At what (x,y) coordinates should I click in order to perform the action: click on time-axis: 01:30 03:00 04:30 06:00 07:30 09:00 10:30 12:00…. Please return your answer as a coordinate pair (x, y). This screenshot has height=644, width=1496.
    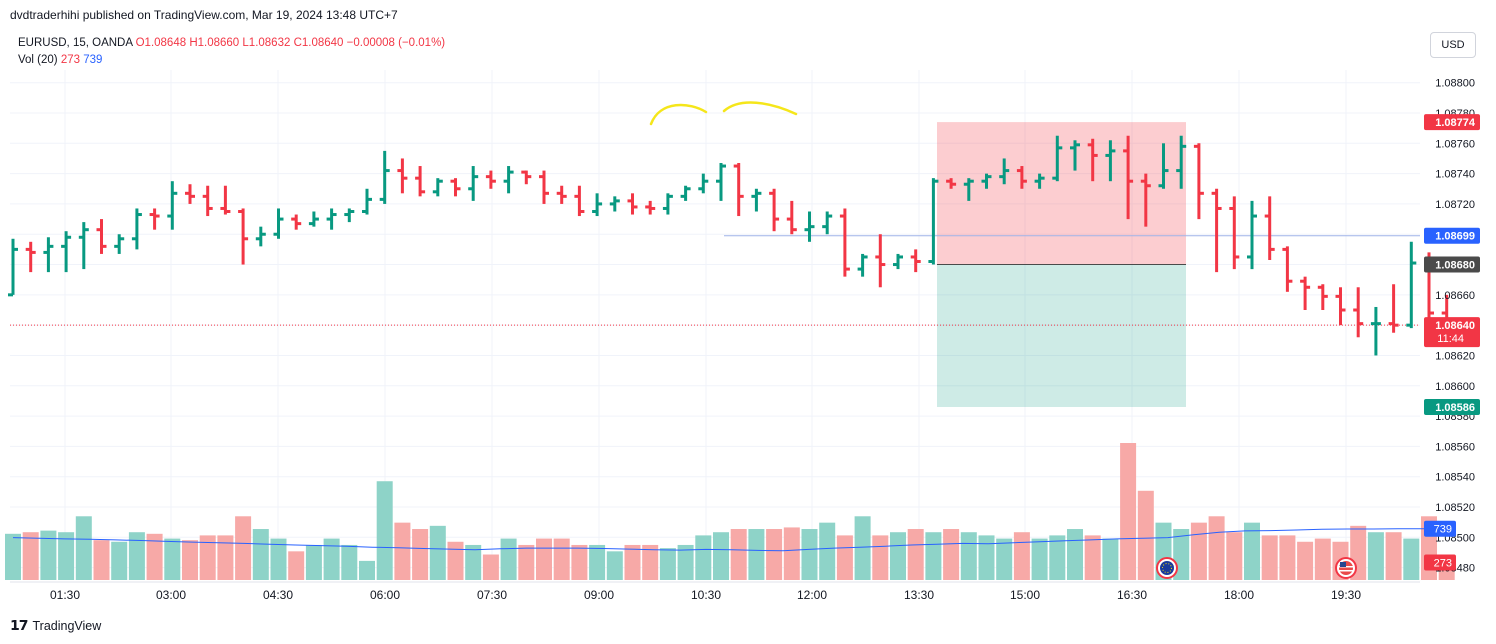
    Looking at the image, I should click on (705, 595).